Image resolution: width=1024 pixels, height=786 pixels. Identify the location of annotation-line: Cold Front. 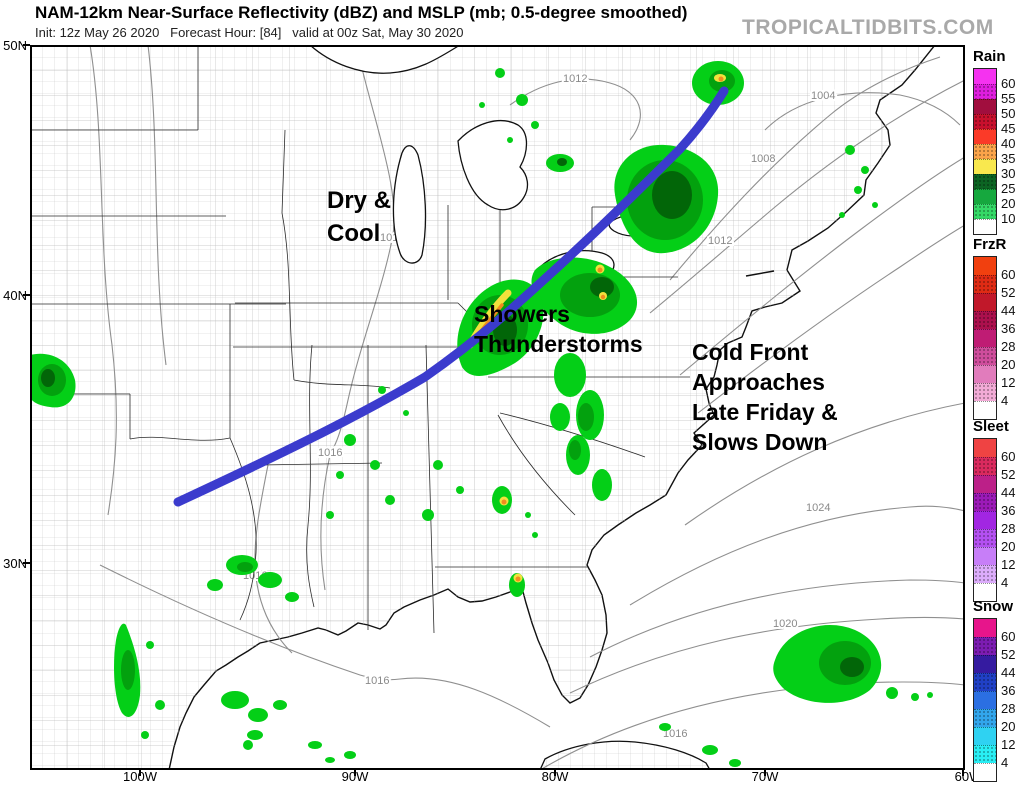
(750, 352).